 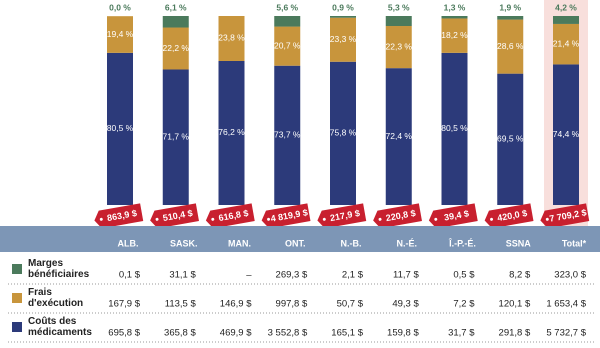 I want to click on value-label: 69,5 %, so click(x=510, y=139).